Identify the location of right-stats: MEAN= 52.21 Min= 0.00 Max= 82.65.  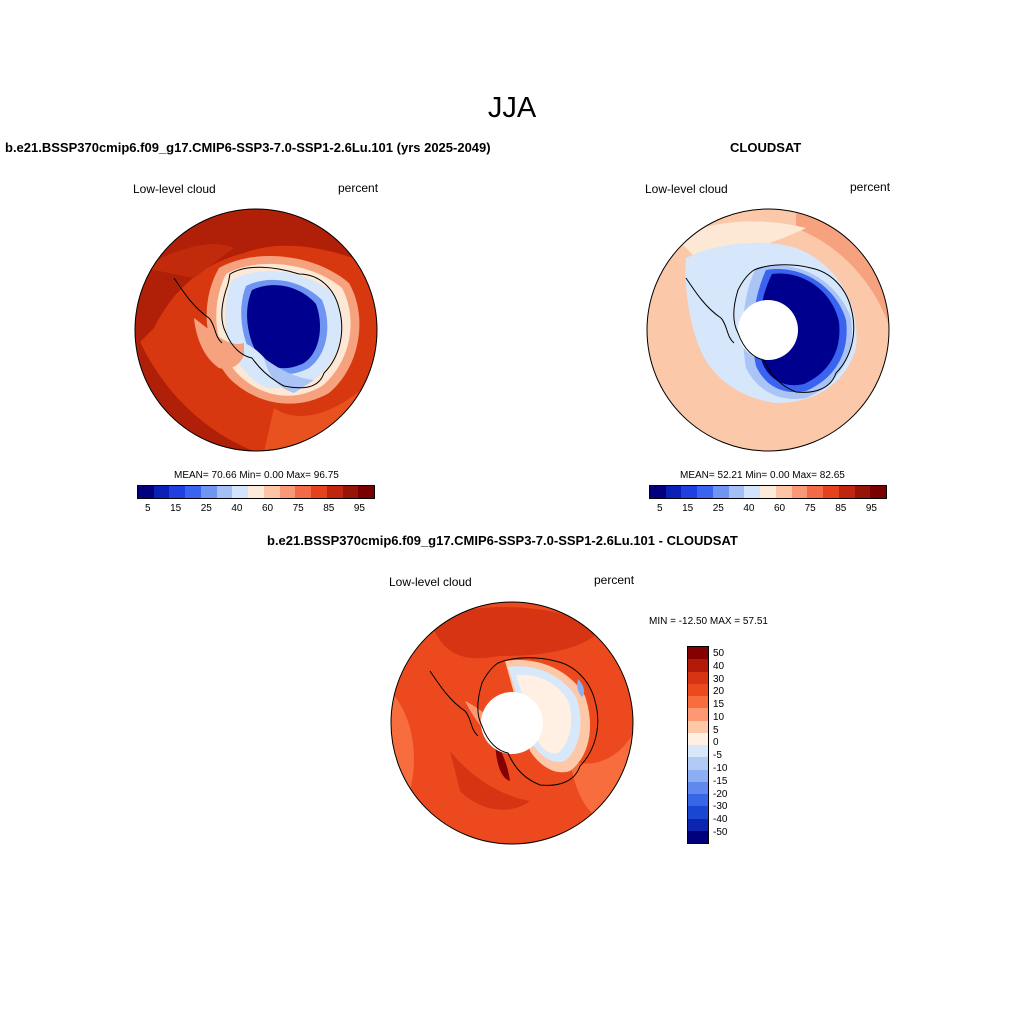
(762, 475).